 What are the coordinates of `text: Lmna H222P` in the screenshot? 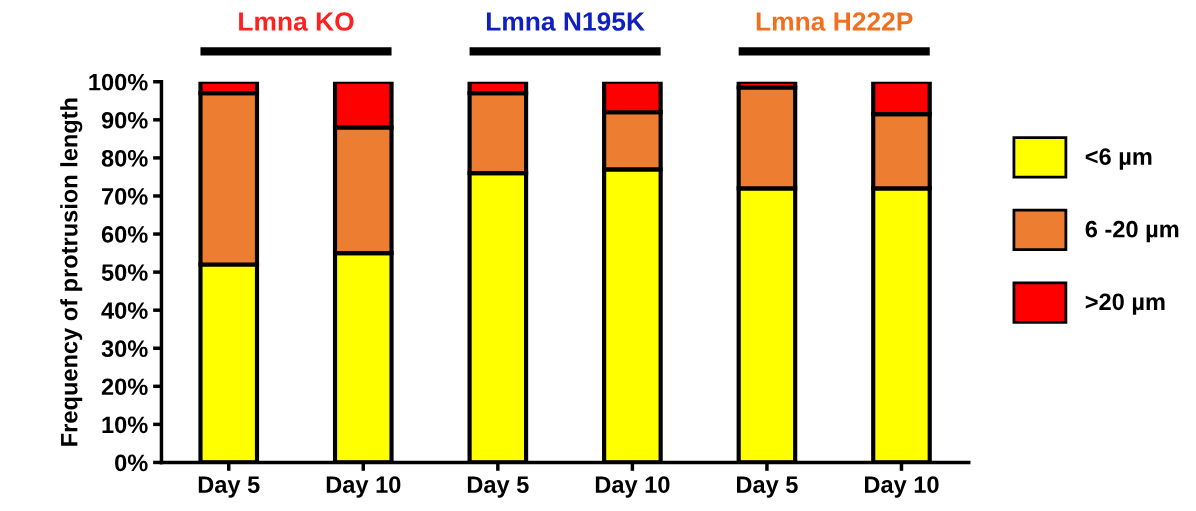 It's located at (834, 21).